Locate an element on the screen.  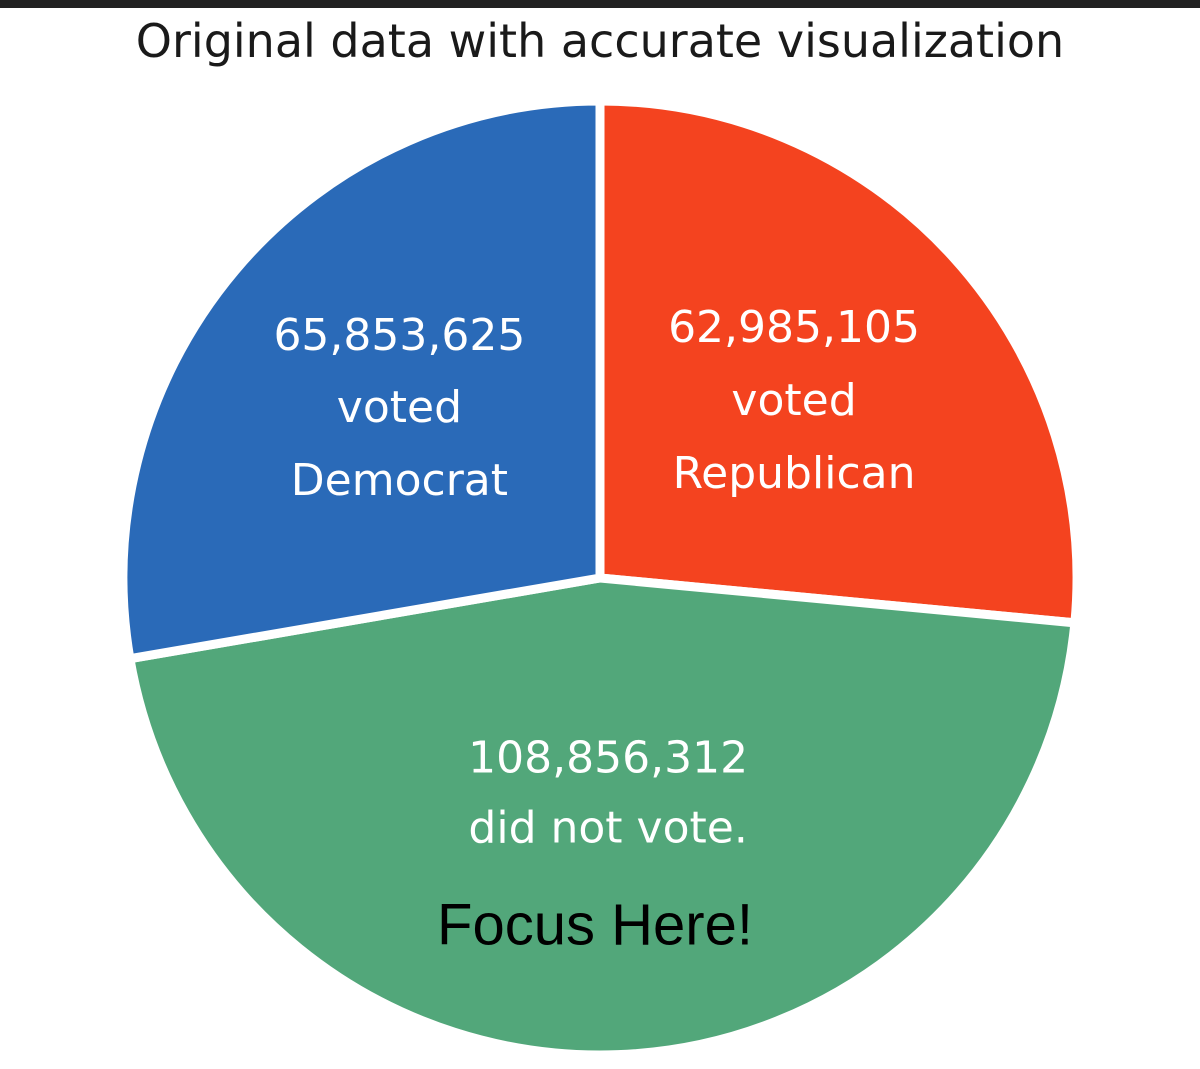
category-label: voted Republican is located at coordinates (794, 437).